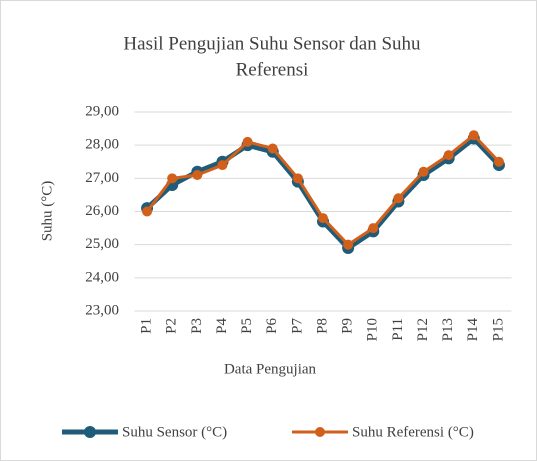  I want to click on y-tick-label: 25,00, so click(102, 244).